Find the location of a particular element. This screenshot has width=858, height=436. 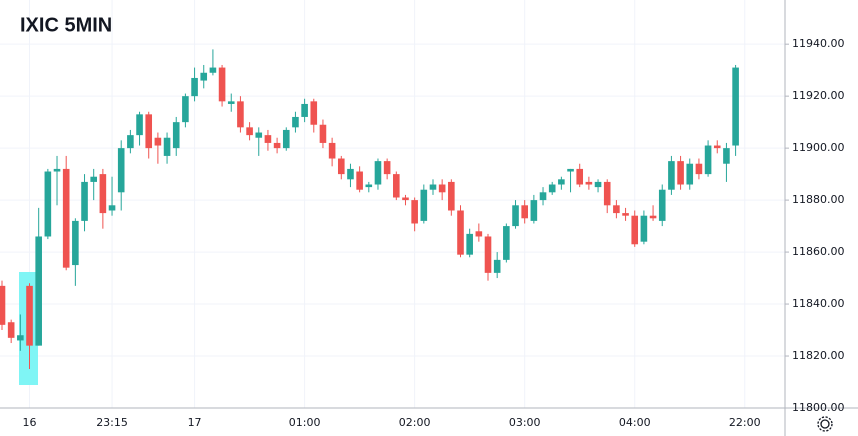

x-tick-label: 04:00 is located at coordinates (635, 422).